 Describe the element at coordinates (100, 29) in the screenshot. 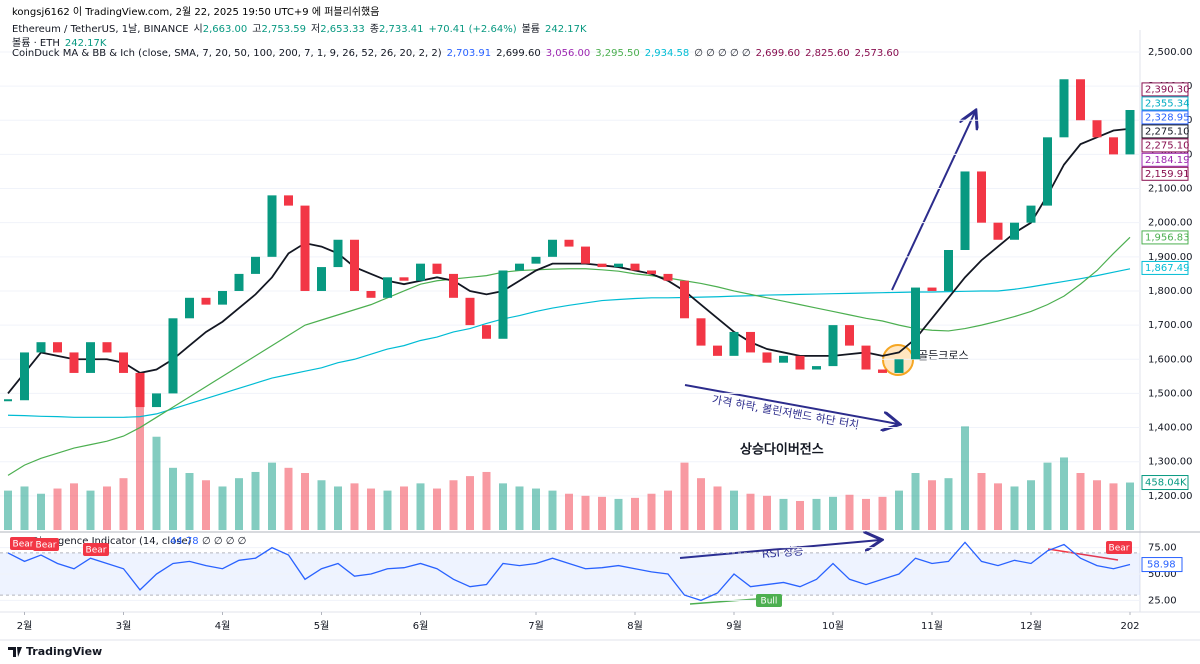

I see `header-text: Ethereum / TetherUS, 1날, BINANCE` at that location.